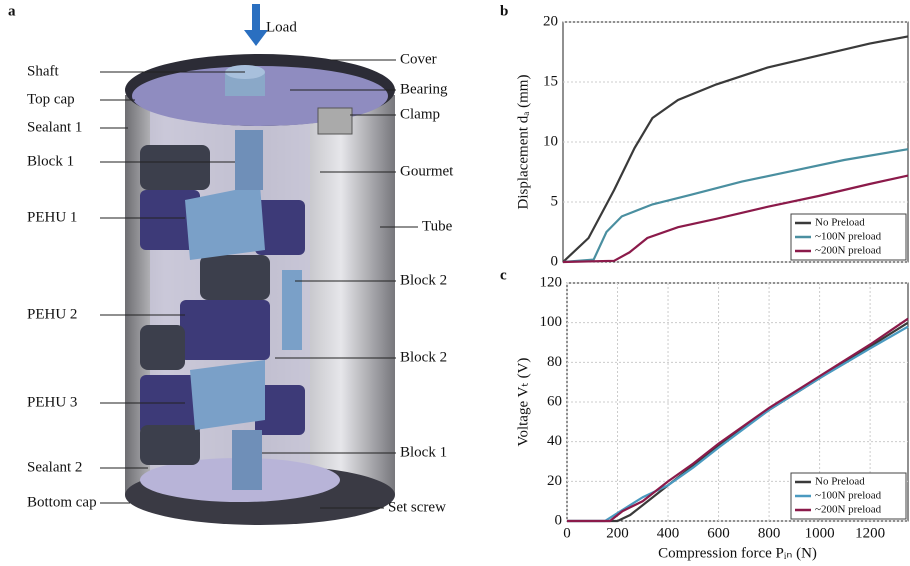 Image resolution: width=910 pixels, height=566 pixels. Describe the element at coordinates (418, 59) in the screenshot. I see `part-label: Cover` at that location.